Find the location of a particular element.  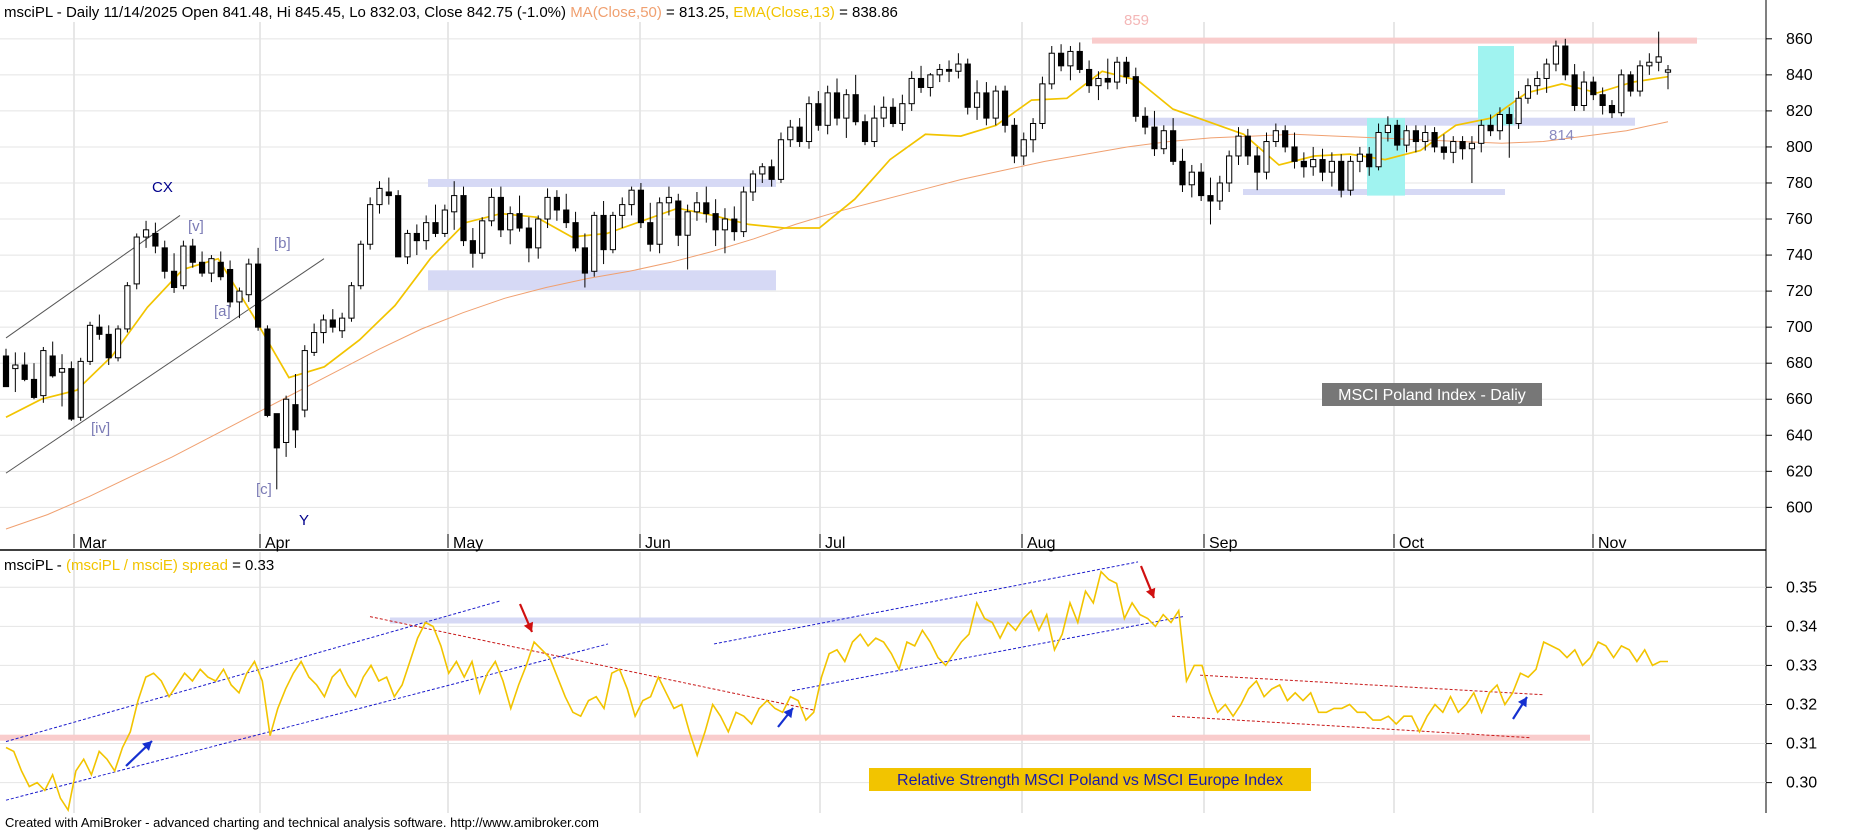

price-y-tick-label: 820 is located at coordinates (1799, 111).